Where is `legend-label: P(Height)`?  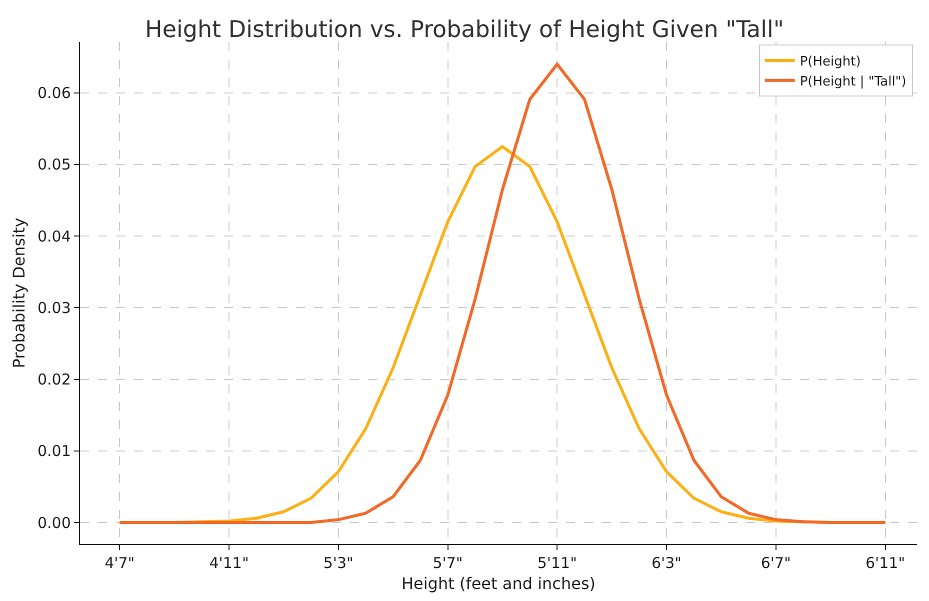
legend-label: P(Height) is located at coordinates (830, 62).